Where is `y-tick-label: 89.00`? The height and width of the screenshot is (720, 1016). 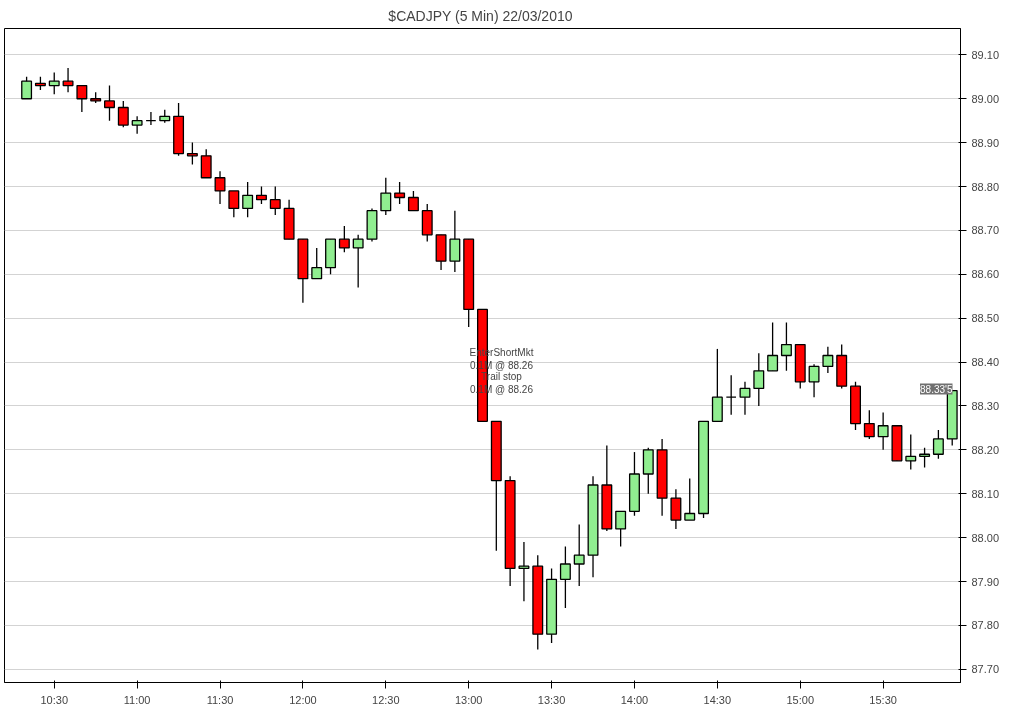
y-tick-label: 89.00 is located at coordinates (985, 98).